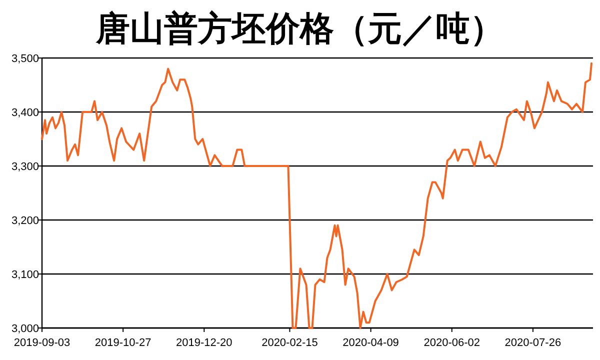  I want to click on y-tick-label: 3,500, so click(25, 59).